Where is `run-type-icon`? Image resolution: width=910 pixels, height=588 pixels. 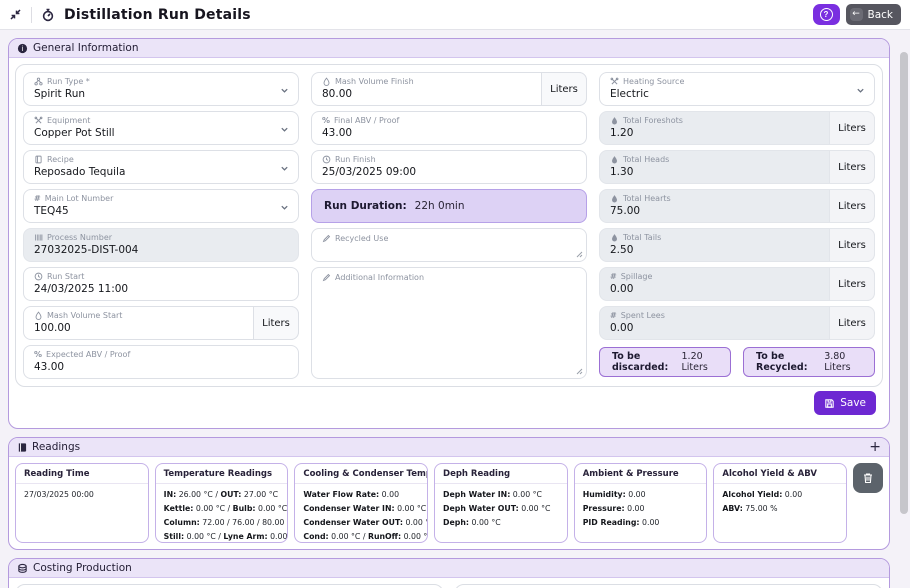
run-type-icon is located at coordinates (38, 81).